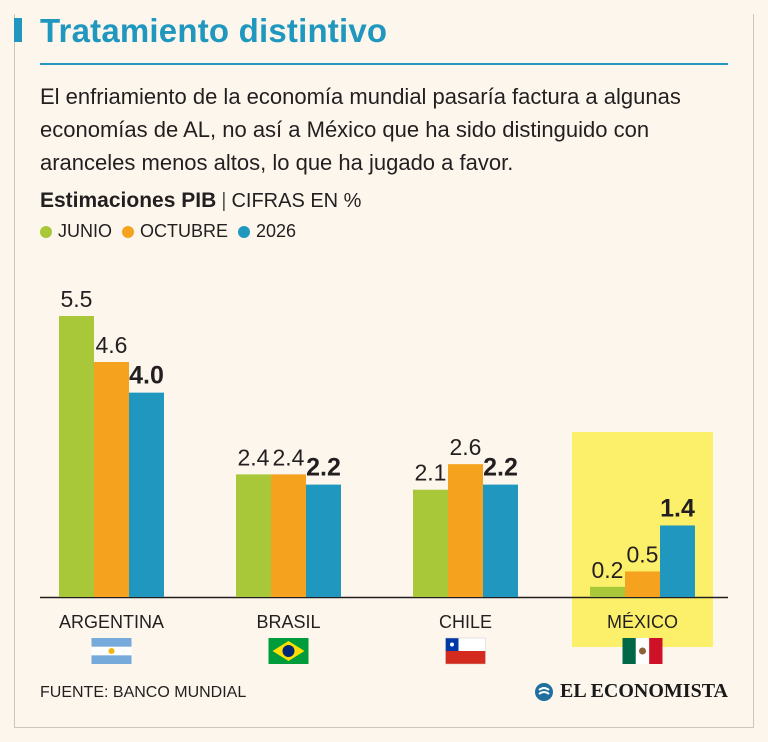 The image size is (768, 742). Describe the element at coordinates (677, 508) in the screenshot. I see `data-label: 1.4` at that location.